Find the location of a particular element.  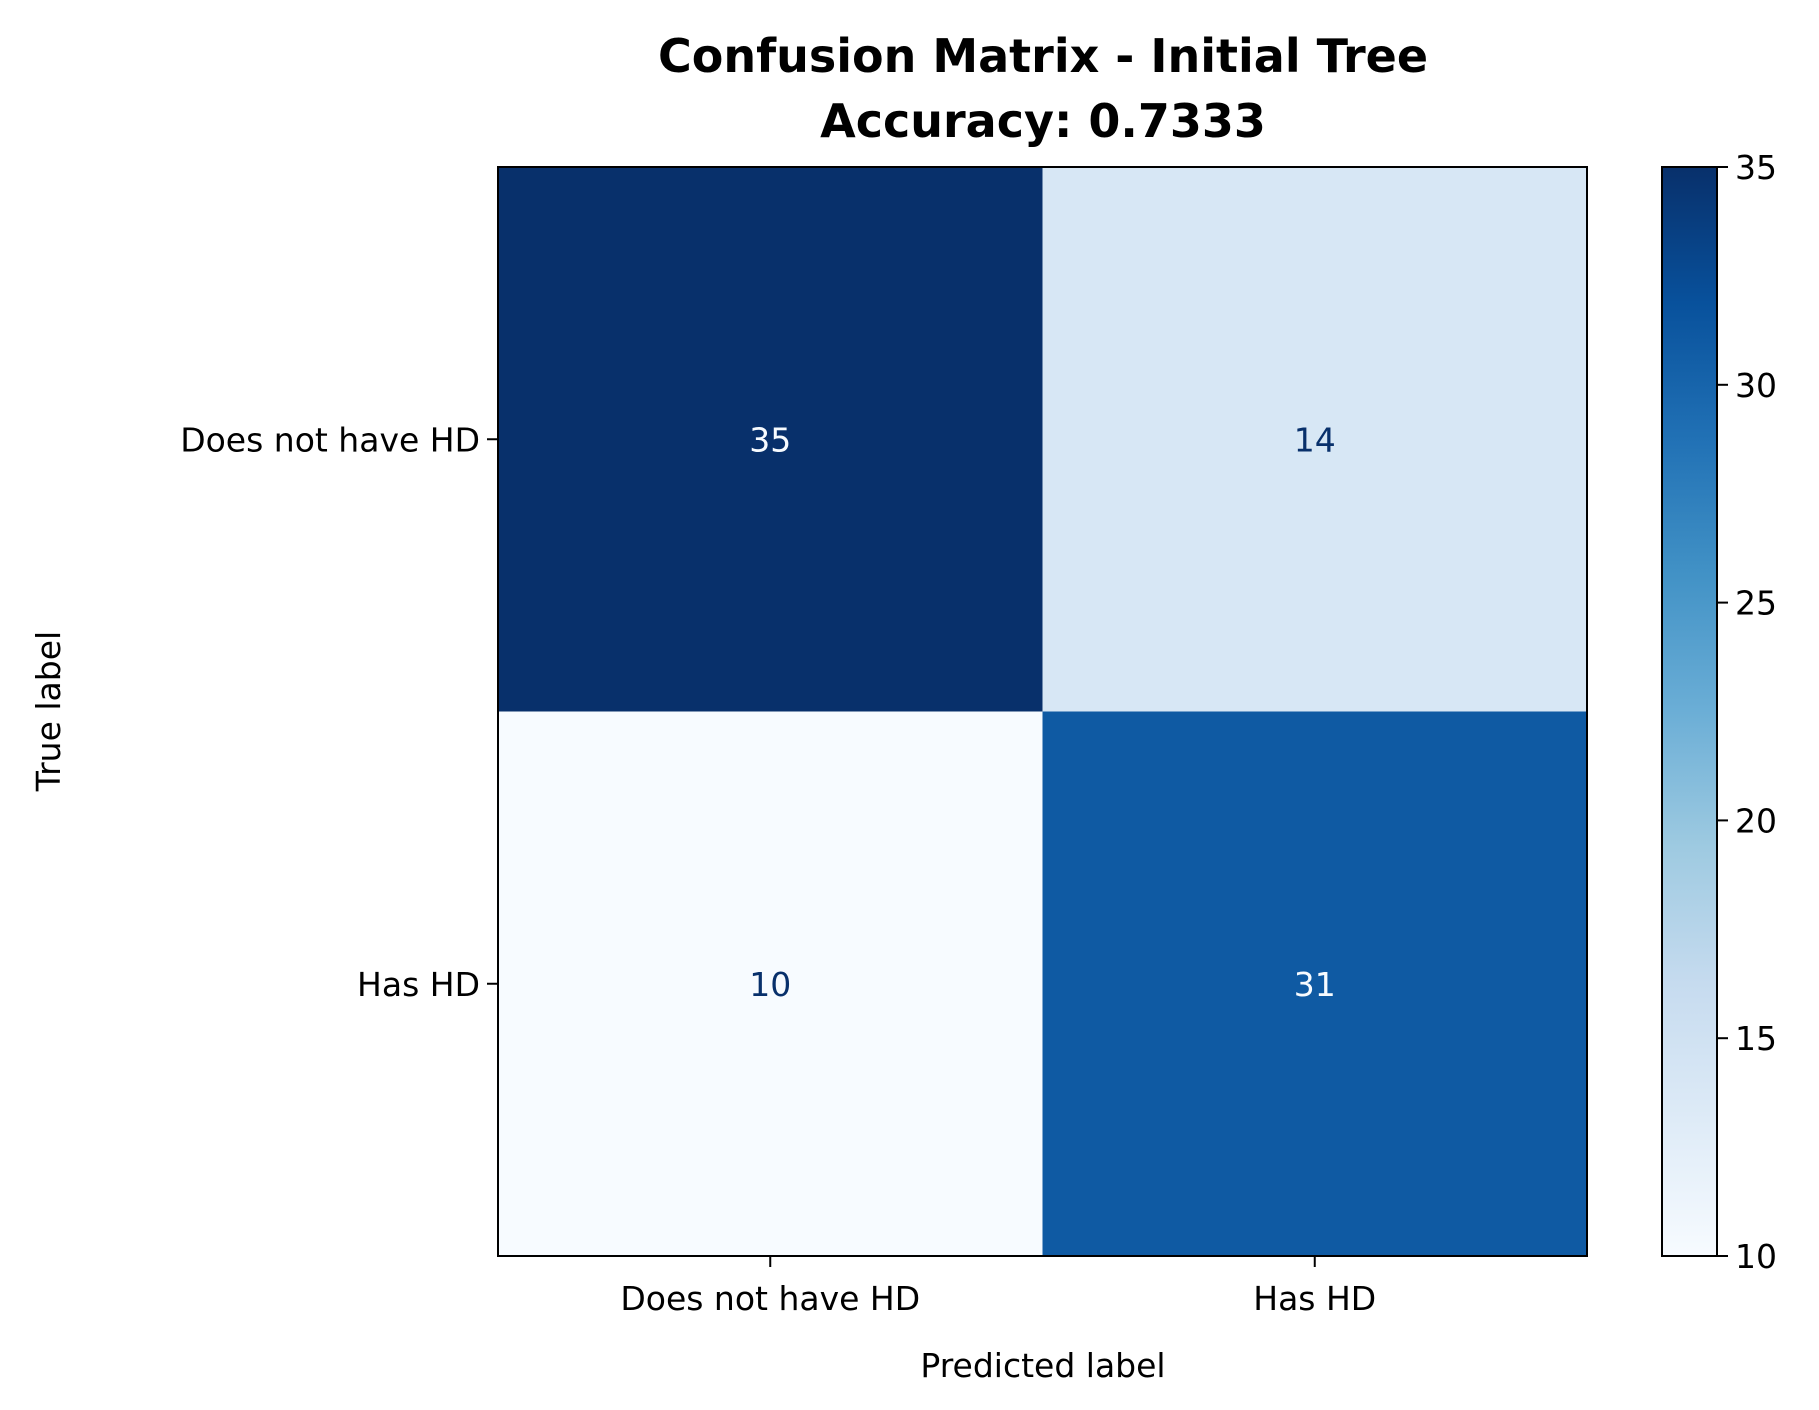

chart-title: Confusion Matrix - Initial Tree is located at coordinates (1043, 56).